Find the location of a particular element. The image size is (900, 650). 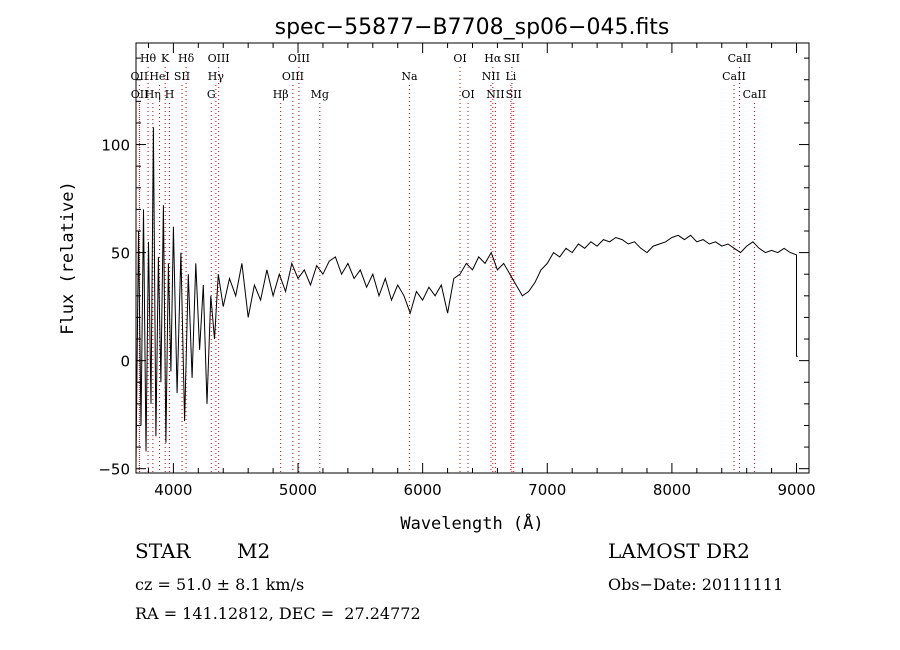

x-tick-label: 8000 is located at coordinates (672, 490).